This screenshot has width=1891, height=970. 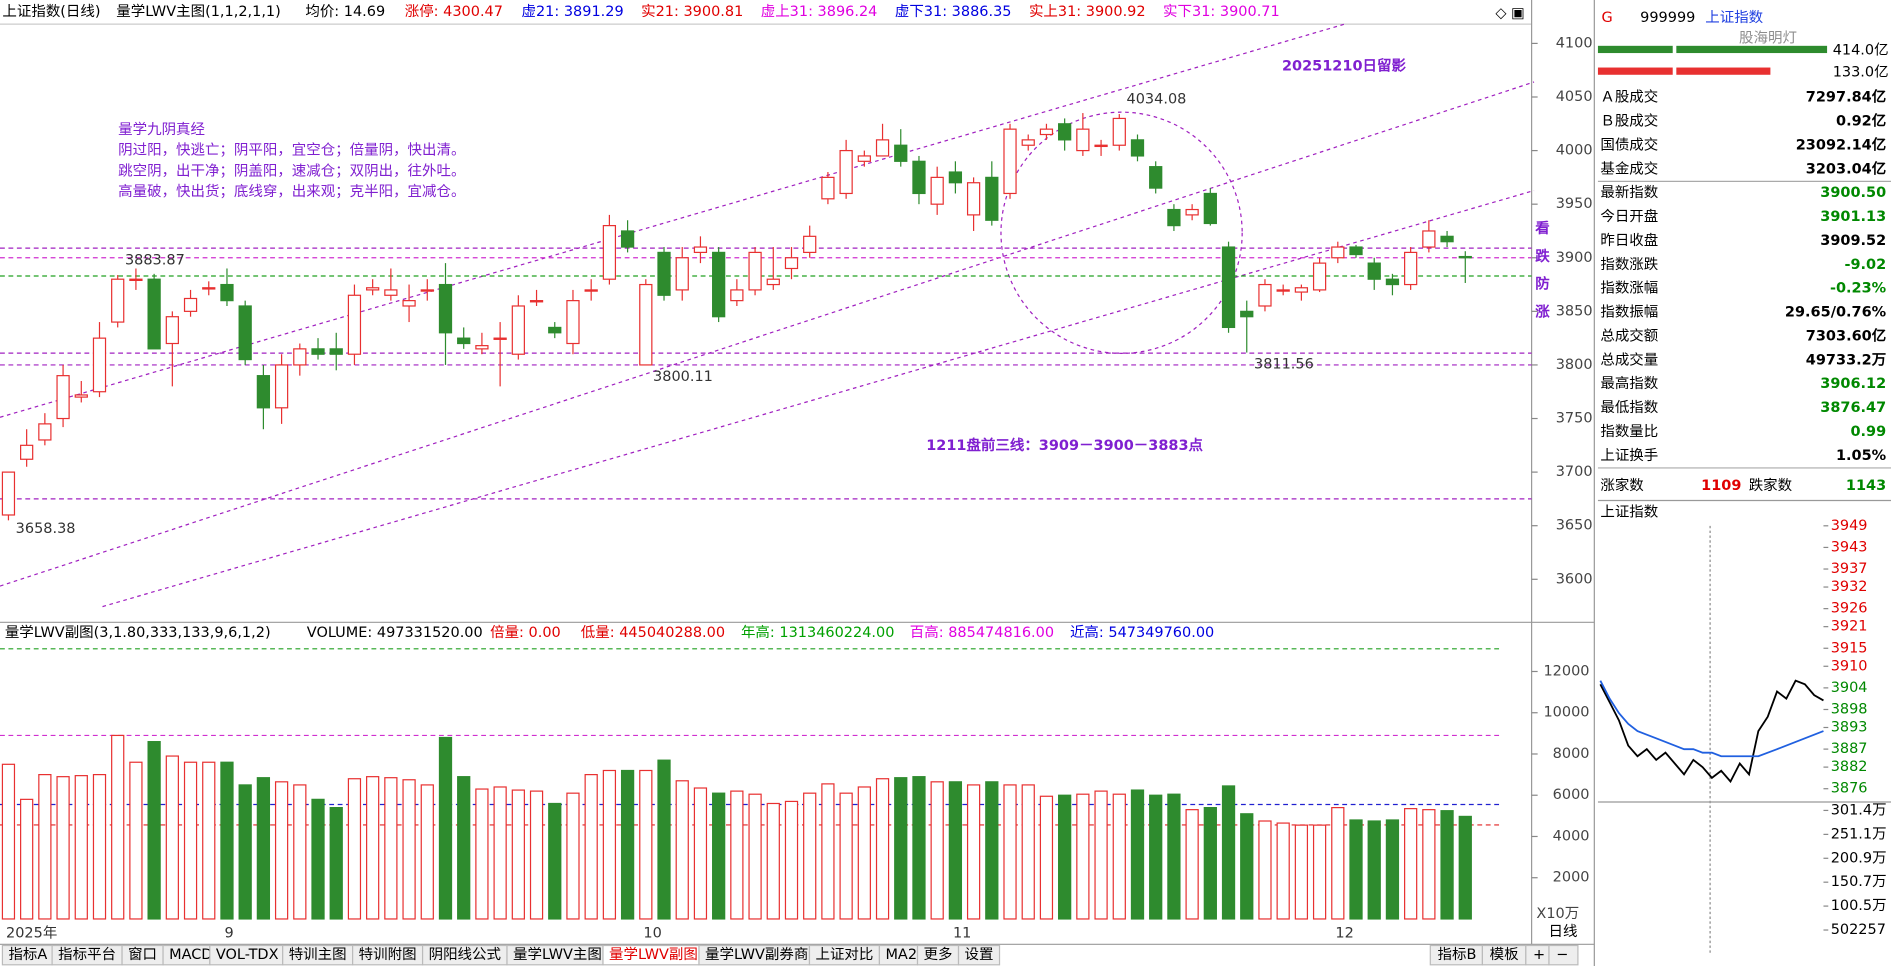 I want to click on tab-label: 指标平台, so click(x=87, y=954).